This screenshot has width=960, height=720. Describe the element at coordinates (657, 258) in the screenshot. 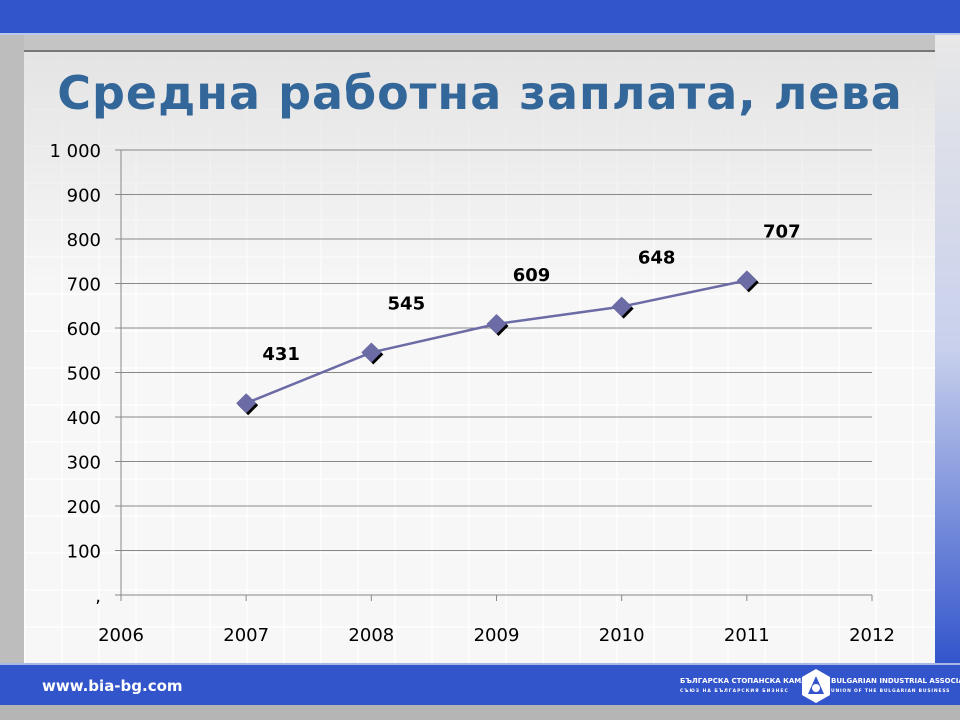

I see `data-label: 648` at that location.